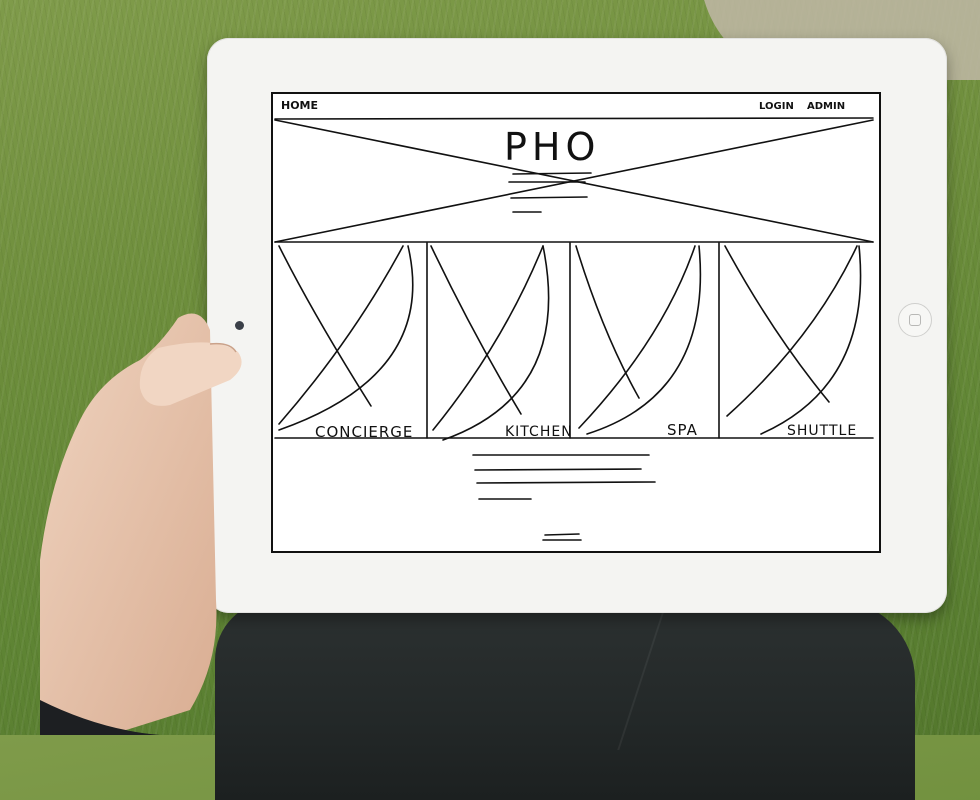  I want to click on nav-home-link: HOME, so click(299, 105).